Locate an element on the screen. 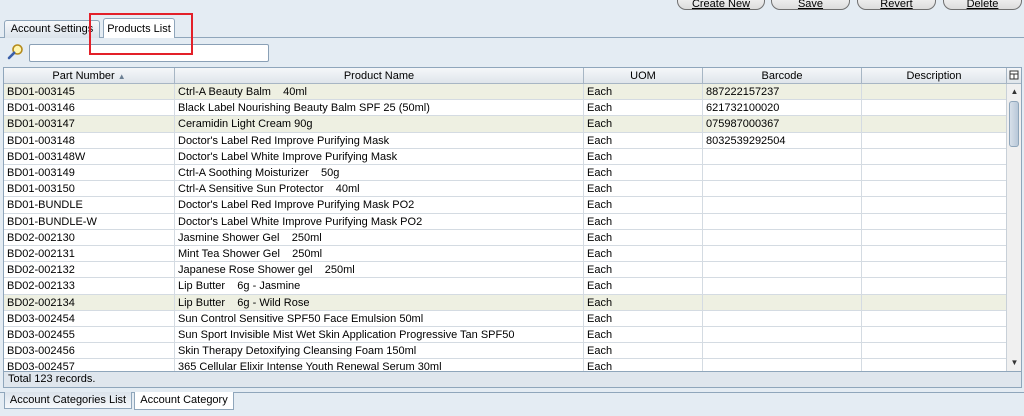 The width and height of the screenshot is (1024, 416). search-icon is located at coordinates (16, 52).